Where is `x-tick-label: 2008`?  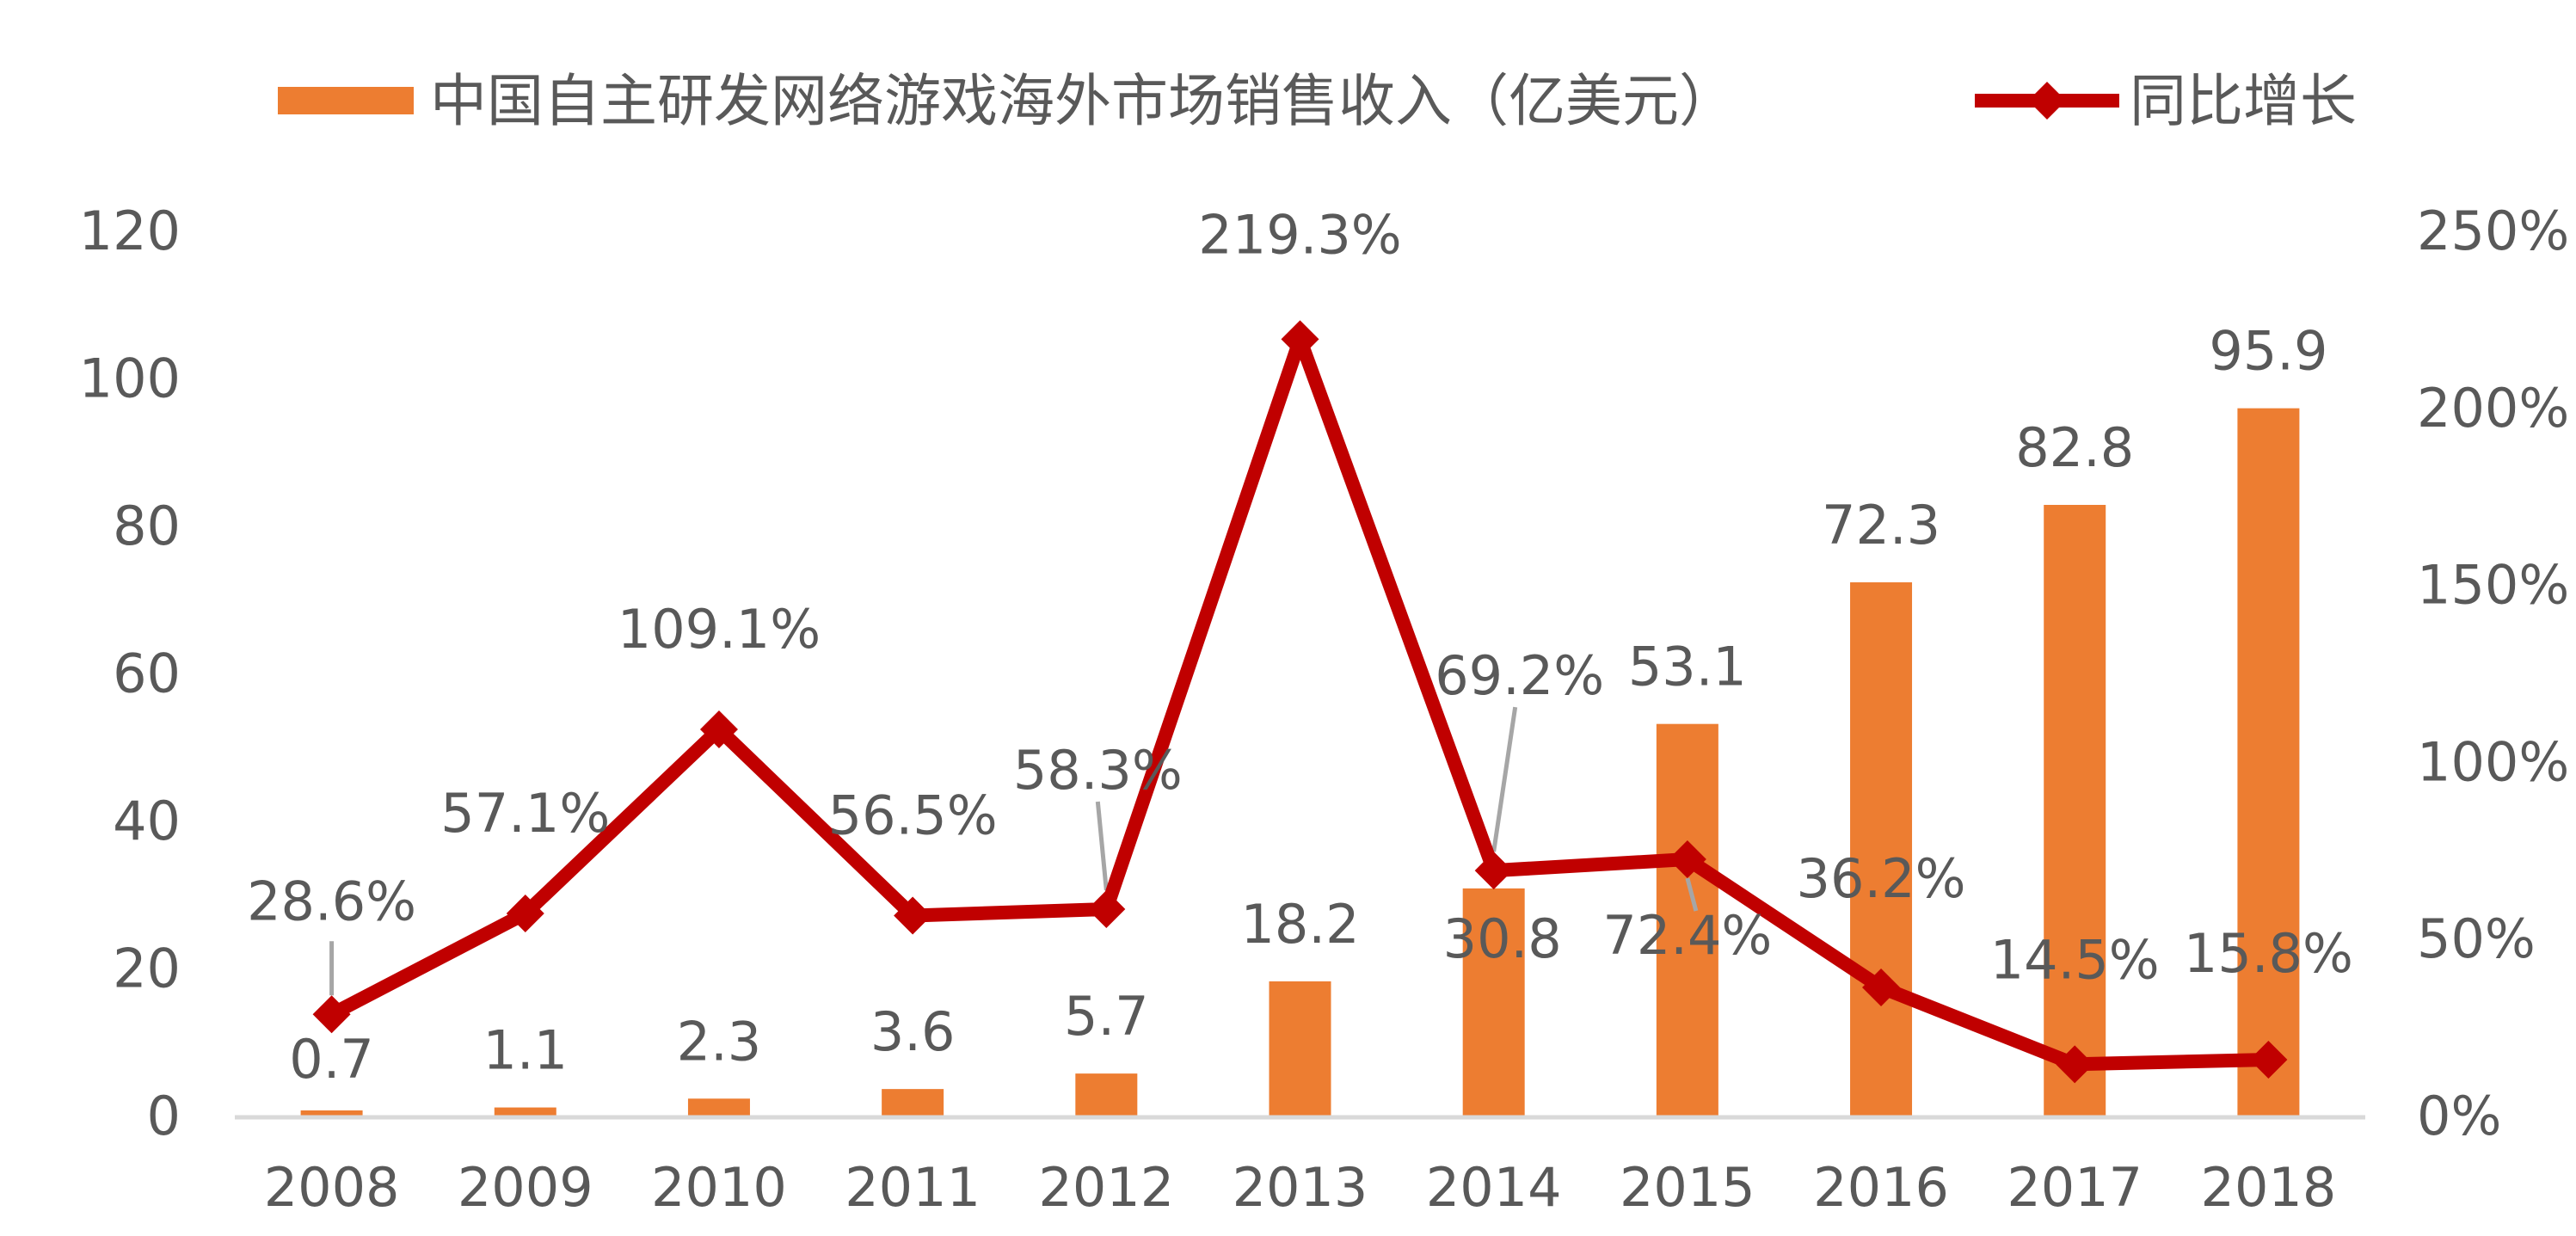
x-tick-label: 2008 is located at coordinates (332, 1187).